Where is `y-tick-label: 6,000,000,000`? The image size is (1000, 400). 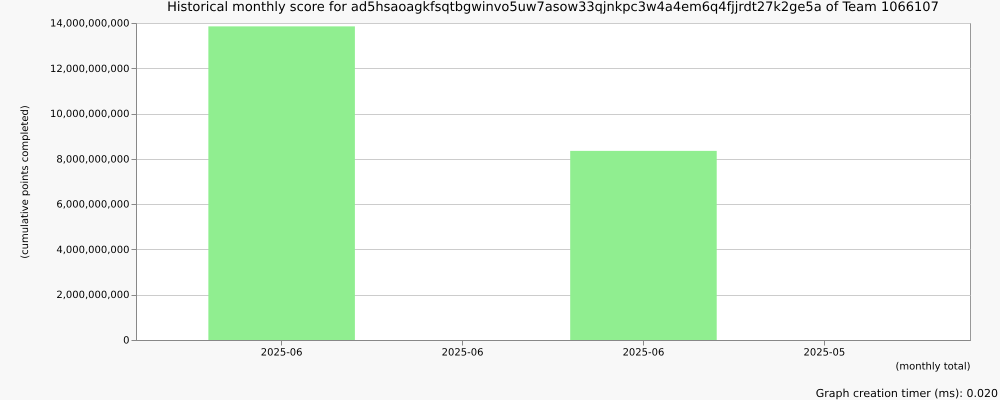 y-tick-label: 6,000,000,000 is located at coordinates (93, 205).